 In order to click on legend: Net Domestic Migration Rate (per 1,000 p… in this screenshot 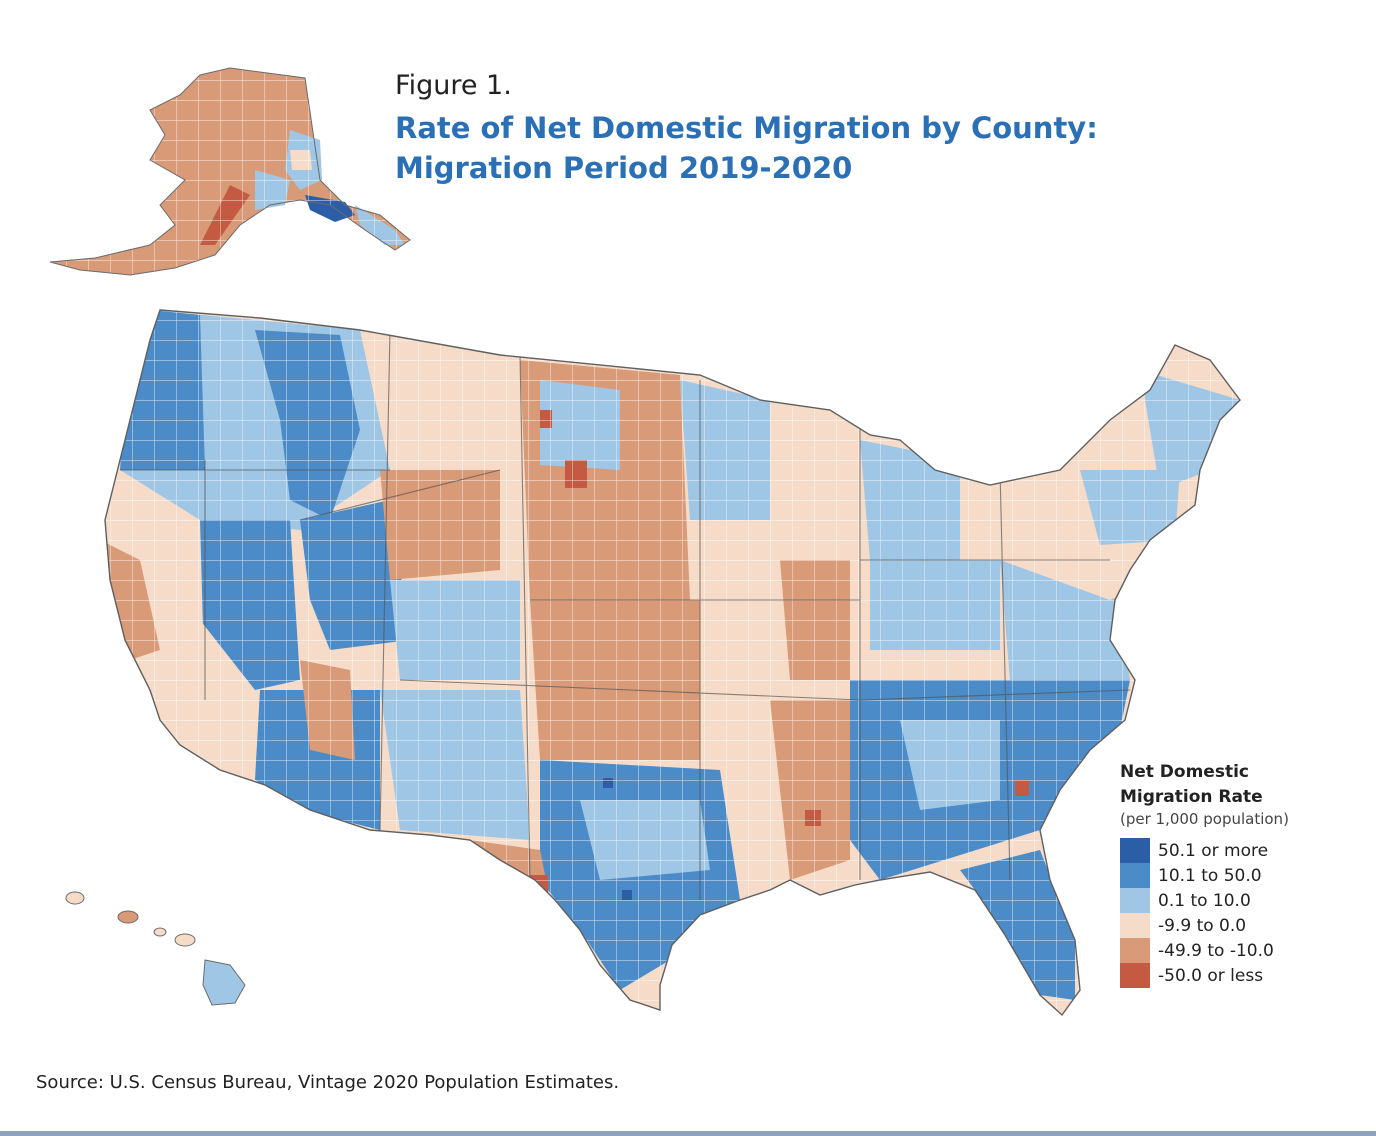, I will do `click(1240, 874)`.